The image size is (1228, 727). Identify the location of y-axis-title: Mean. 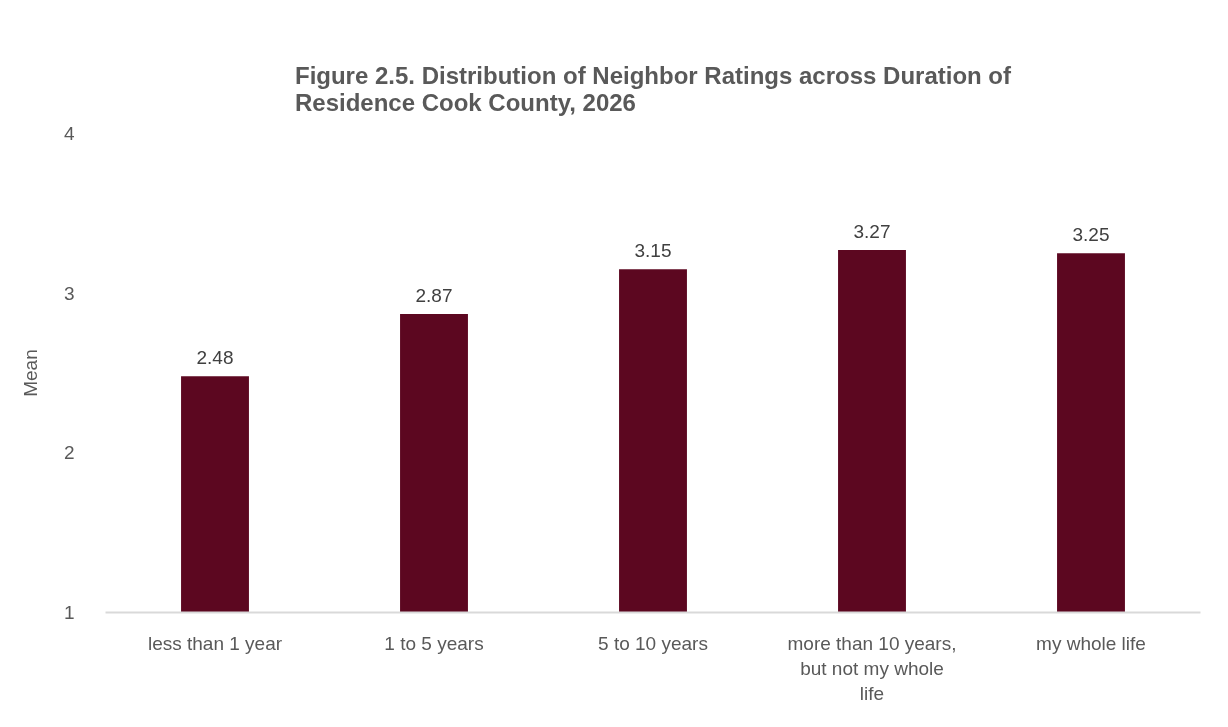
(30, 373).